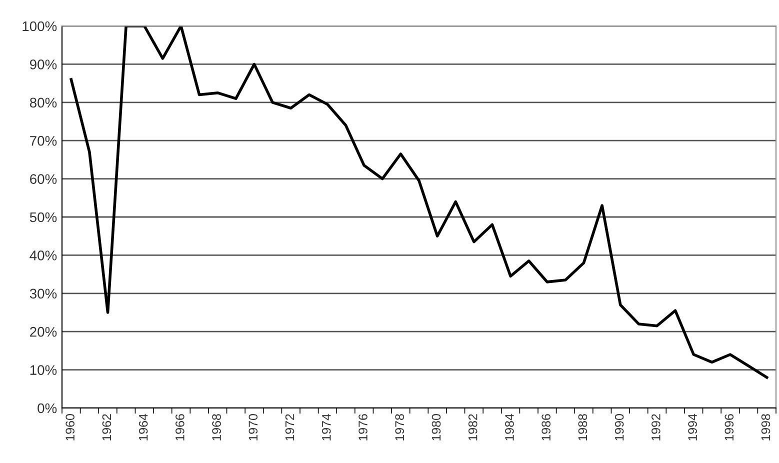 The image size is (779, 463). I want to click on x-tick-label: 1968, so click(216, 427).